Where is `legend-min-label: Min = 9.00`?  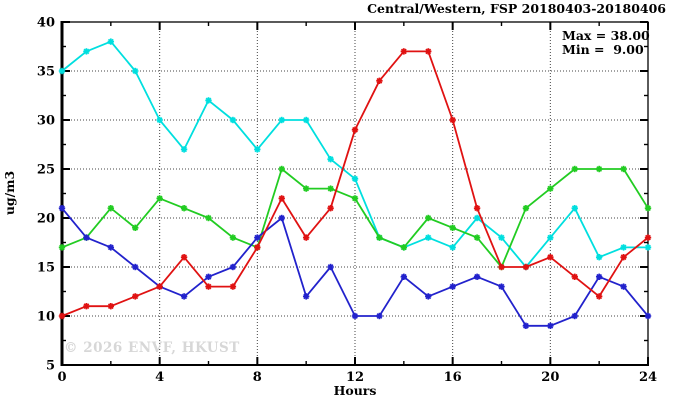 legend-min-label: Min = 9.00 is located at coordinates (603, 49).